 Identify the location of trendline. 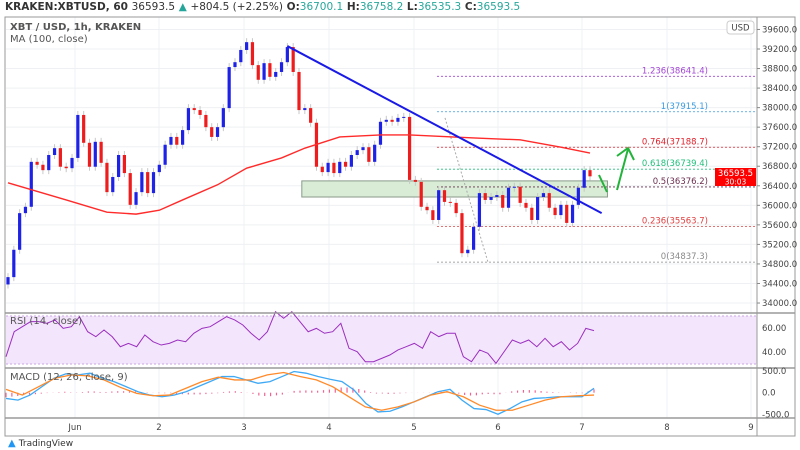
(444, 130).